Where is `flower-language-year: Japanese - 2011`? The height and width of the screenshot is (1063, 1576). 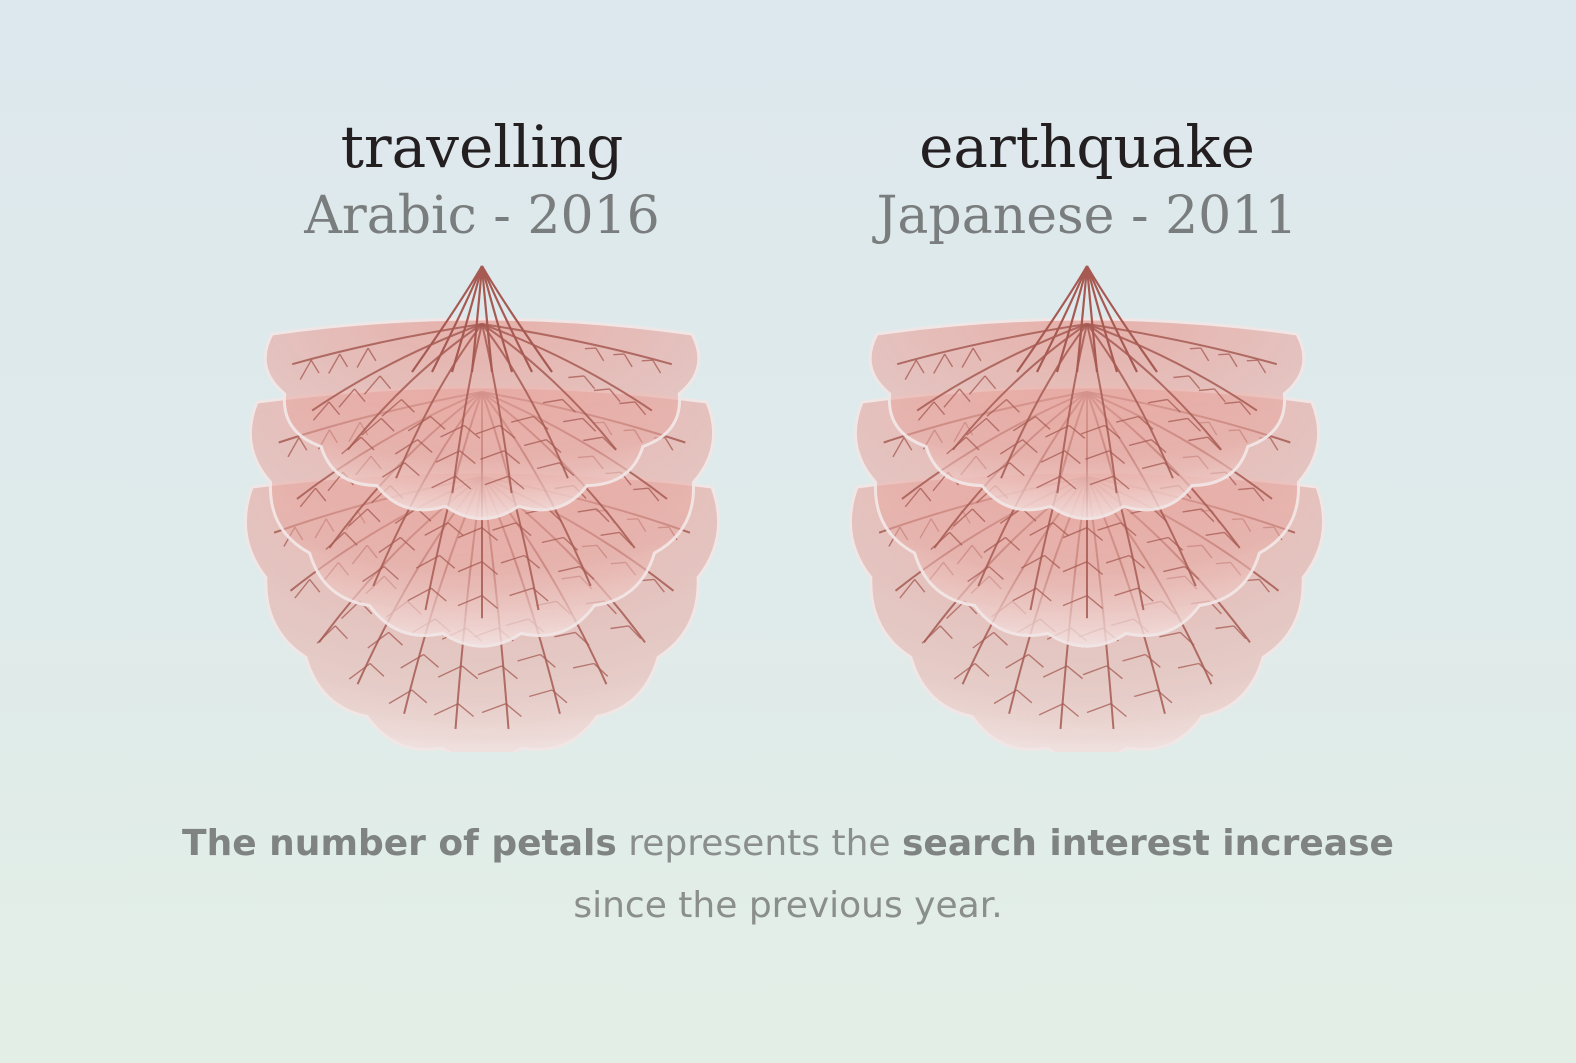
flower-language-year: Japanese - 2011 is located at coordinates (1087, 216).